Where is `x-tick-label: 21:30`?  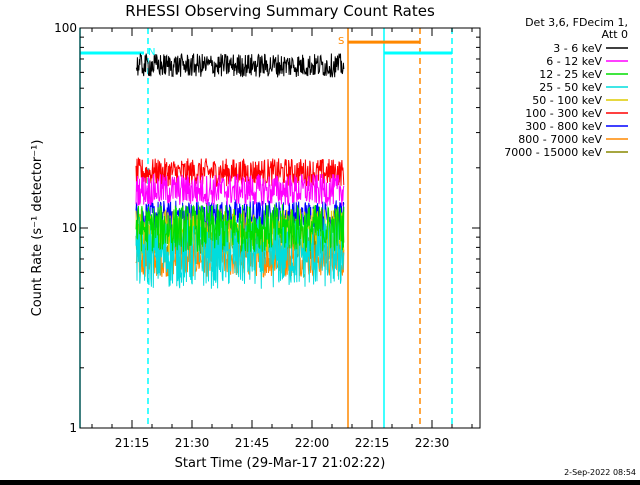 x-tick-label: 21:30 is located at coordinates (192, 443).